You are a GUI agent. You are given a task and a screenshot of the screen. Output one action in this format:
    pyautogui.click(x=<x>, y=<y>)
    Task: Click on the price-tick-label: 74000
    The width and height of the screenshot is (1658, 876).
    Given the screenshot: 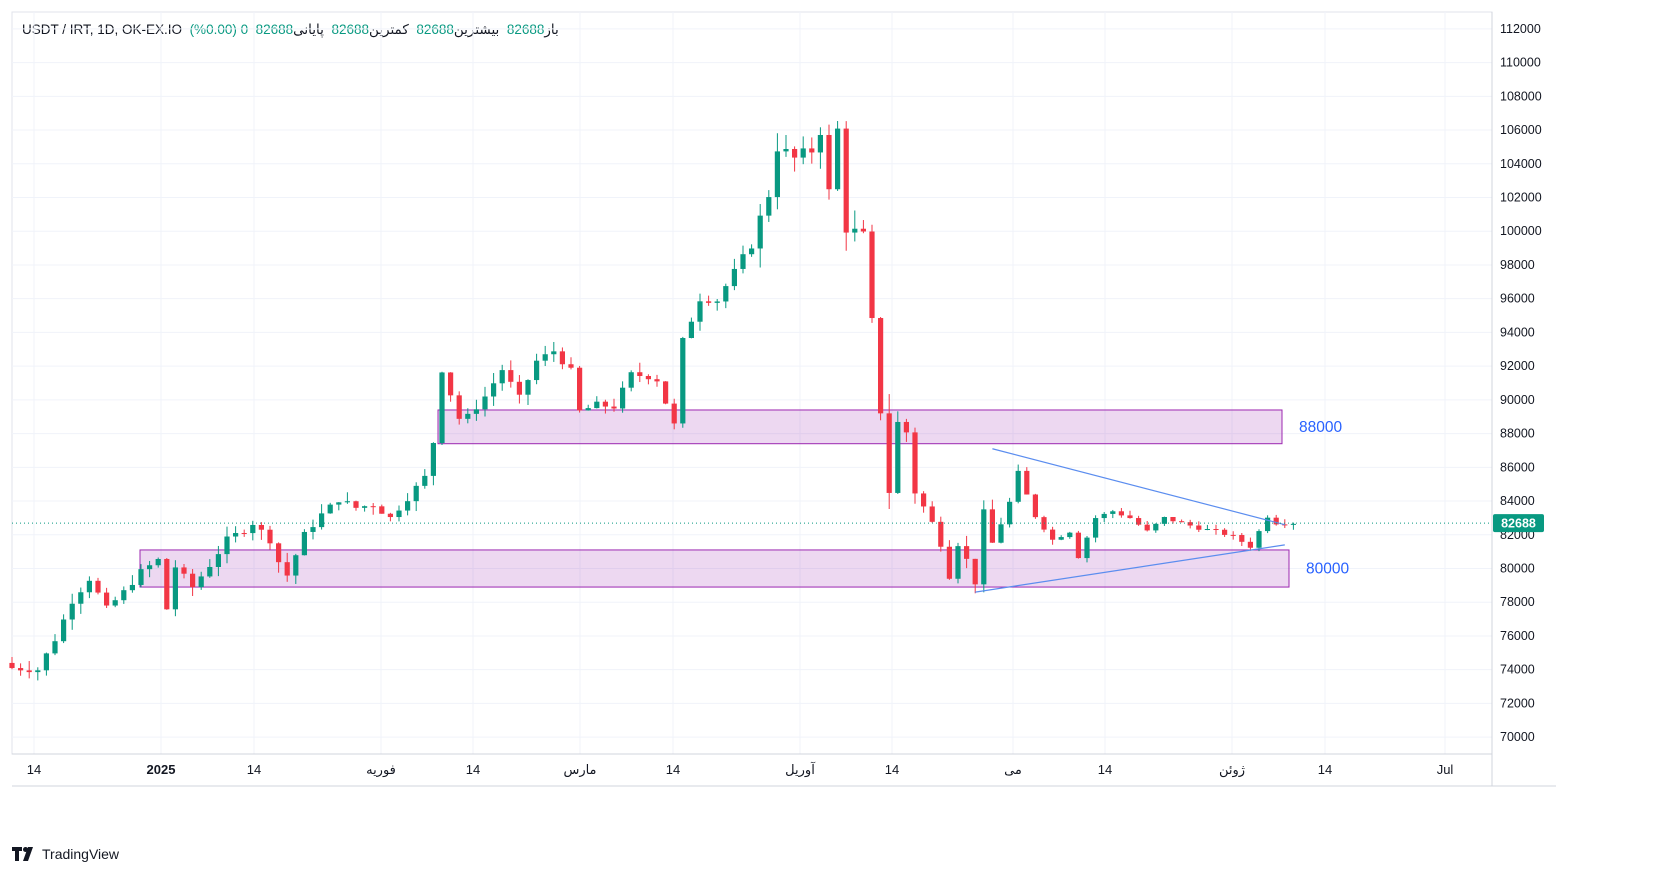 What is the action you would take?
    pyautogui.click(x=1517, y=670)
    